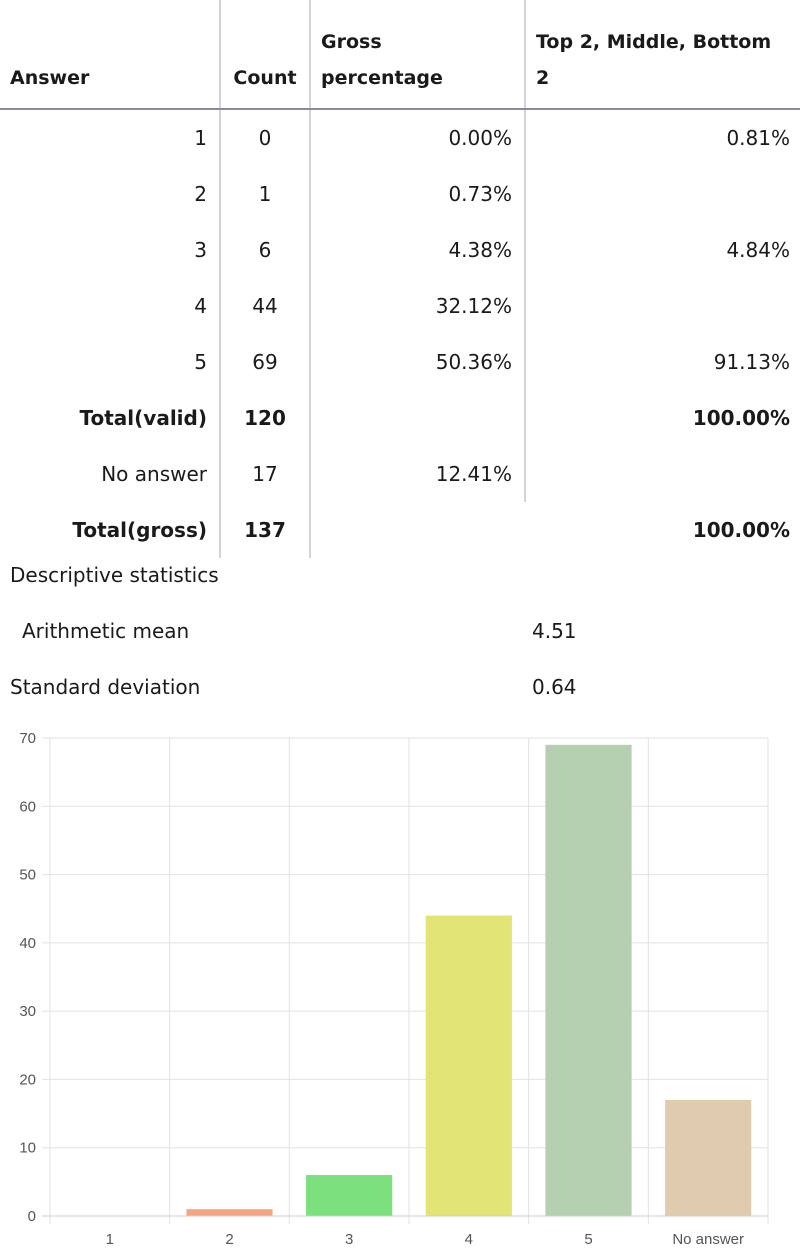 The width and height of the screenshot is (800, 1254). I want to click on y-tick-label: 60, so click(27, 806).